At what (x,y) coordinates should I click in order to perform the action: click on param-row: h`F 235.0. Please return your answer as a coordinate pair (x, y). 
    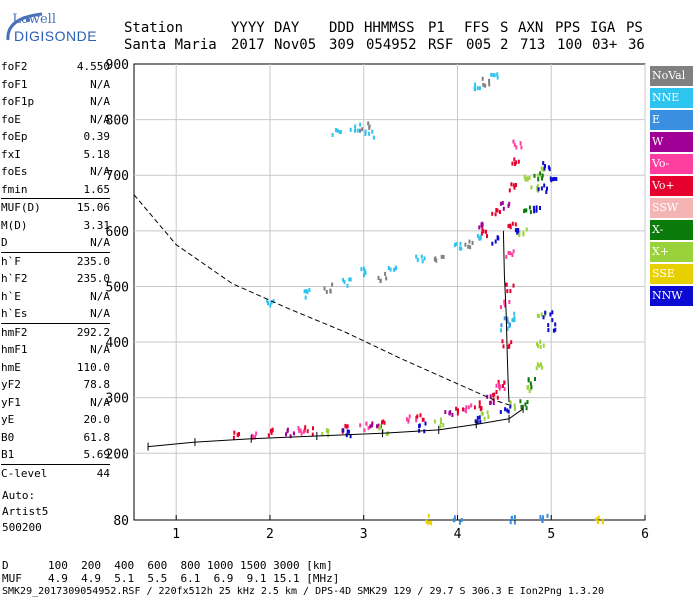
    Looking at the image, I should click on (55, 262).